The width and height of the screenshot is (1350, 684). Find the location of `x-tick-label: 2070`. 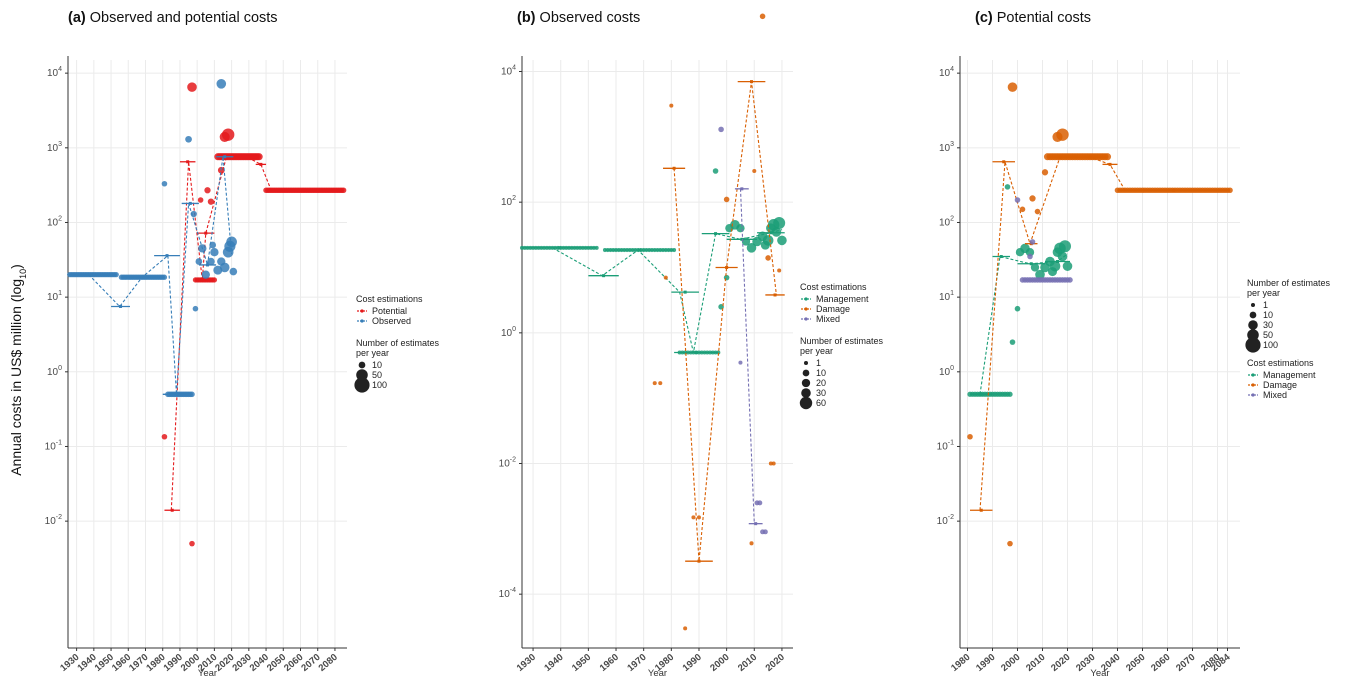

x-tick-label: 2070 is located at coordinates (1185, 663).